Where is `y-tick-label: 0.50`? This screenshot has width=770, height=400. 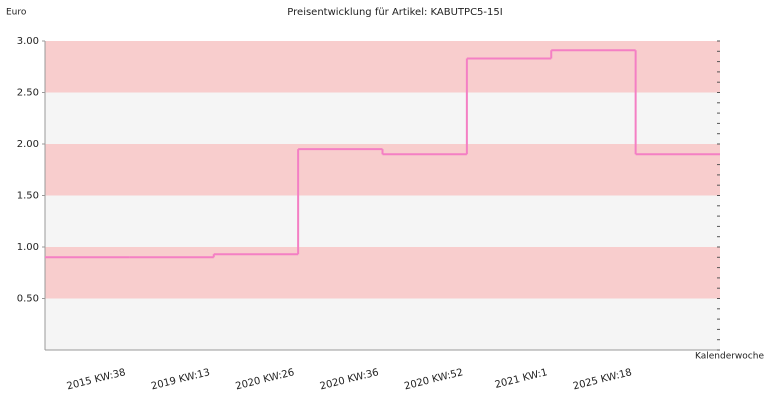 y-tick-label: 0.50 is located at coordinates (28, 299).